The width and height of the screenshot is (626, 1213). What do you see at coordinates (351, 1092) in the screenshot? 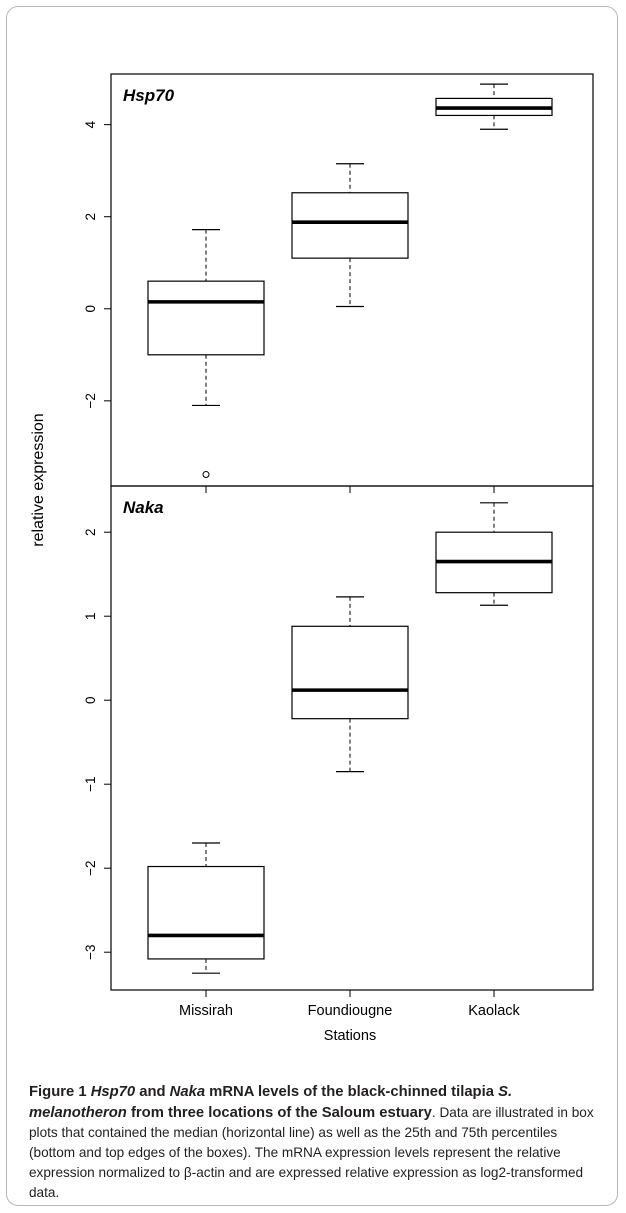
I see `caption-head-text: mRNA levels of the black-chinned tilapia` at bounding box center [351, 1092].